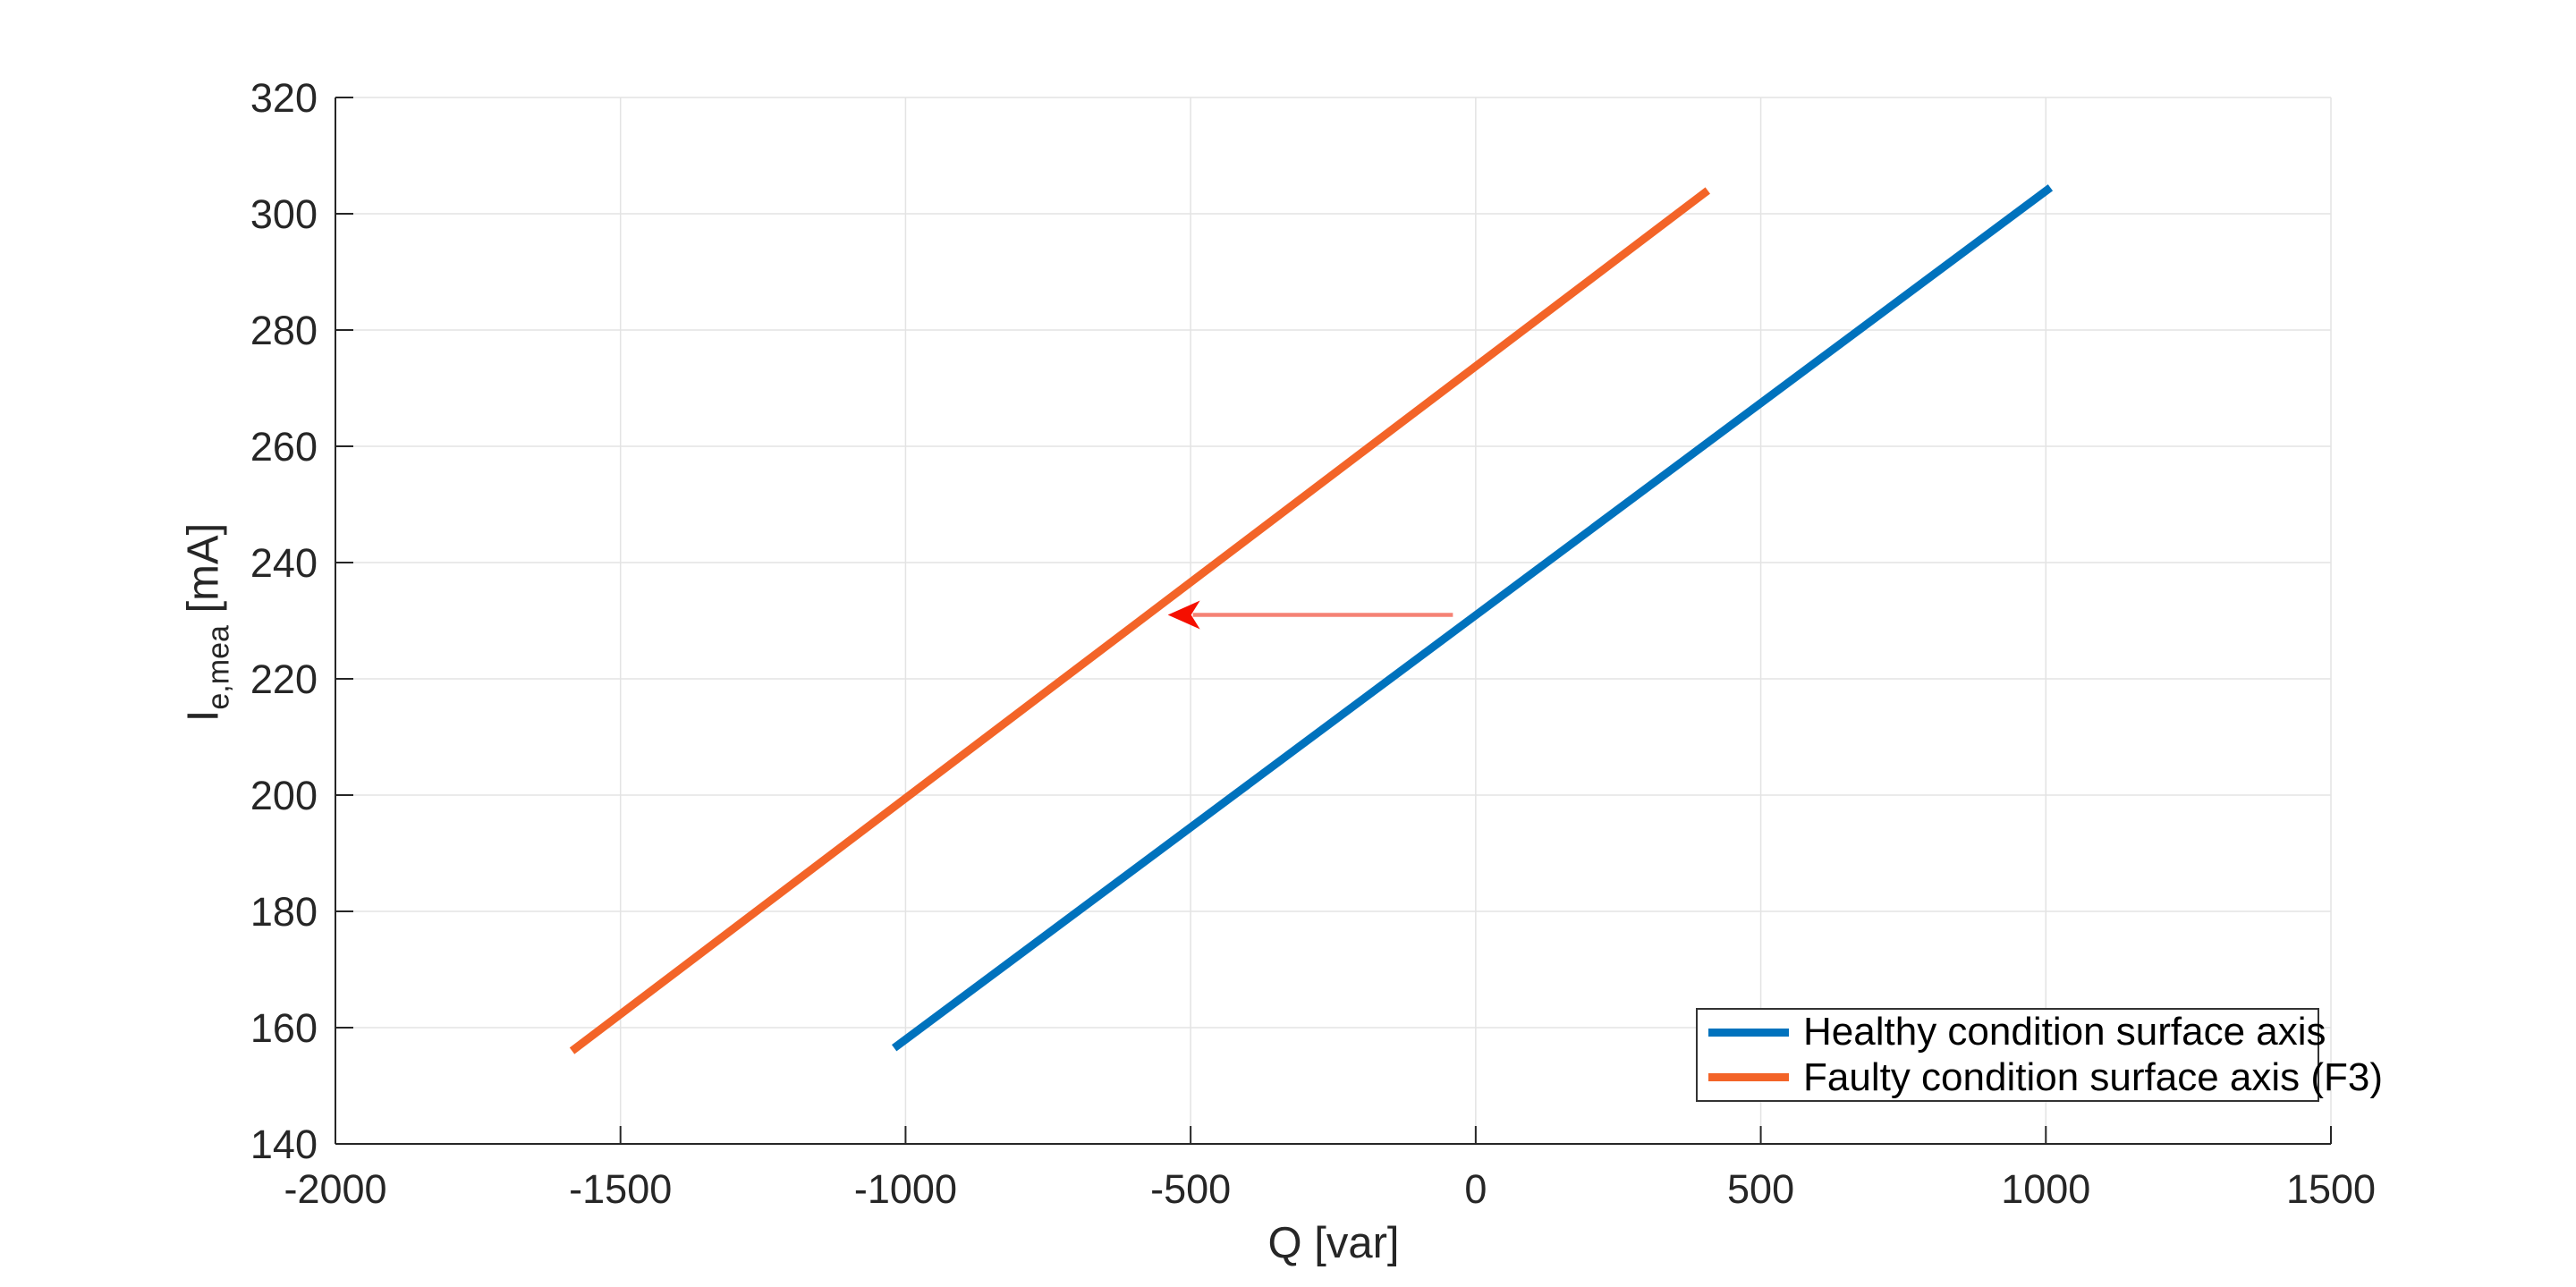 This screenshot has height=1287, width=2576. What do you see at coordinates (1748, 1077) in the screenshot?
I see `legend-line-swatch-faulty` at bounding box center [1748, 1077].